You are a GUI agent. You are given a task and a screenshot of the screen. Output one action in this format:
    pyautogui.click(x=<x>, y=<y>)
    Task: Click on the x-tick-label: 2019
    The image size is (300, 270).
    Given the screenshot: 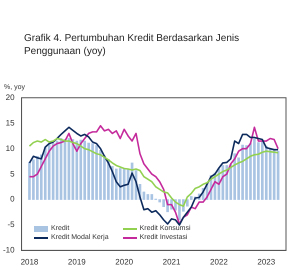 What is the action you would take?
    pyautogui.click(x=77, y=261)
    